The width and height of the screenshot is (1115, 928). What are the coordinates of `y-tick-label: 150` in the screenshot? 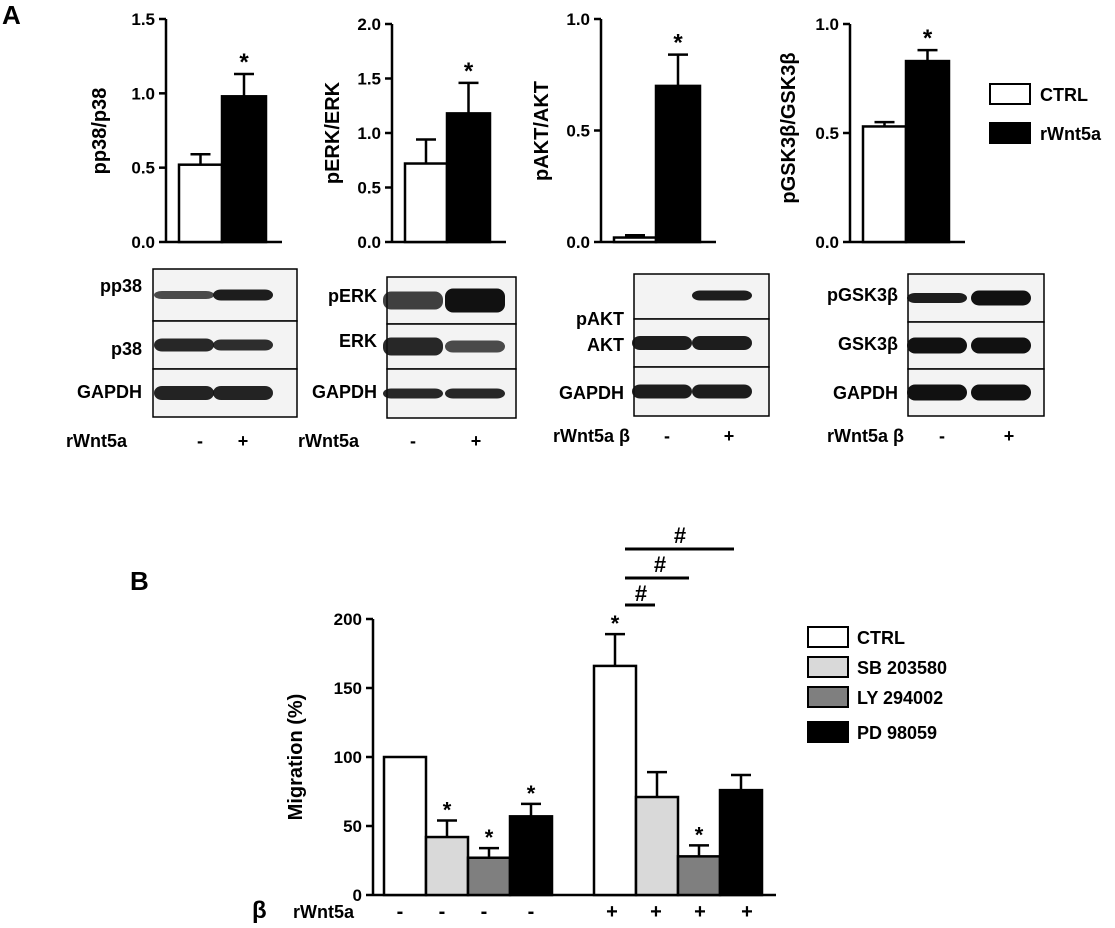 It's located at (348, 688).